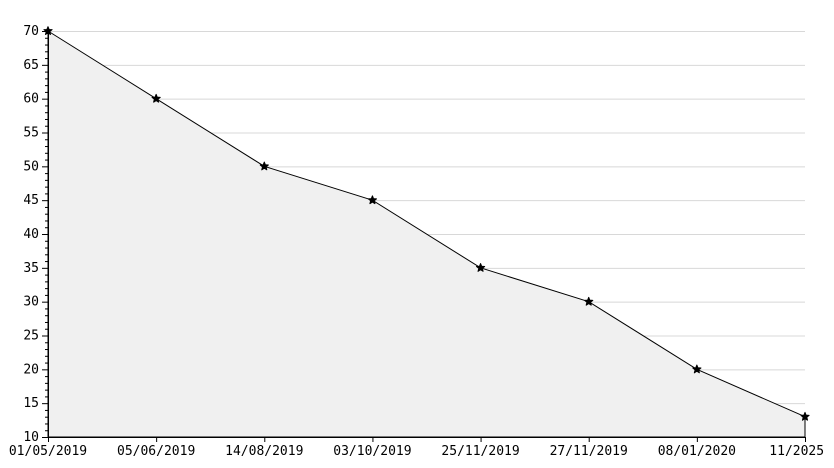  What do you see at coordinates (31, 133) in the screenshot?
I see `y-axis-tick-label: 55` at bounding box center [31, 133].